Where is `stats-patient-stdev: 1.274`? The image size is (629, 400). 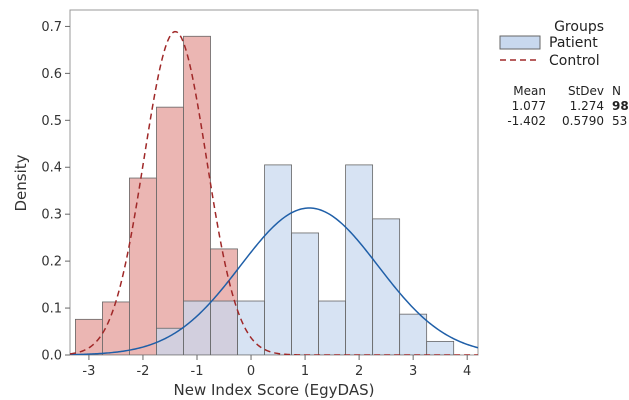 stats-patient-stdev: 1.274 is located at coordinates (587, 106).